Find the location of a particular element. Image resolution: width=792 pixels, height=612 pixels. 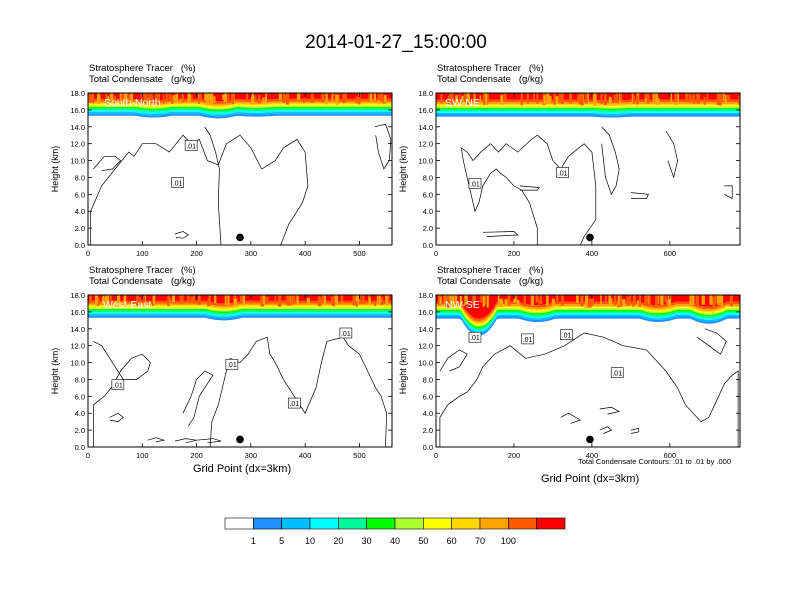

y-tick-label: 10.0 is located at coordinates (425, 363).